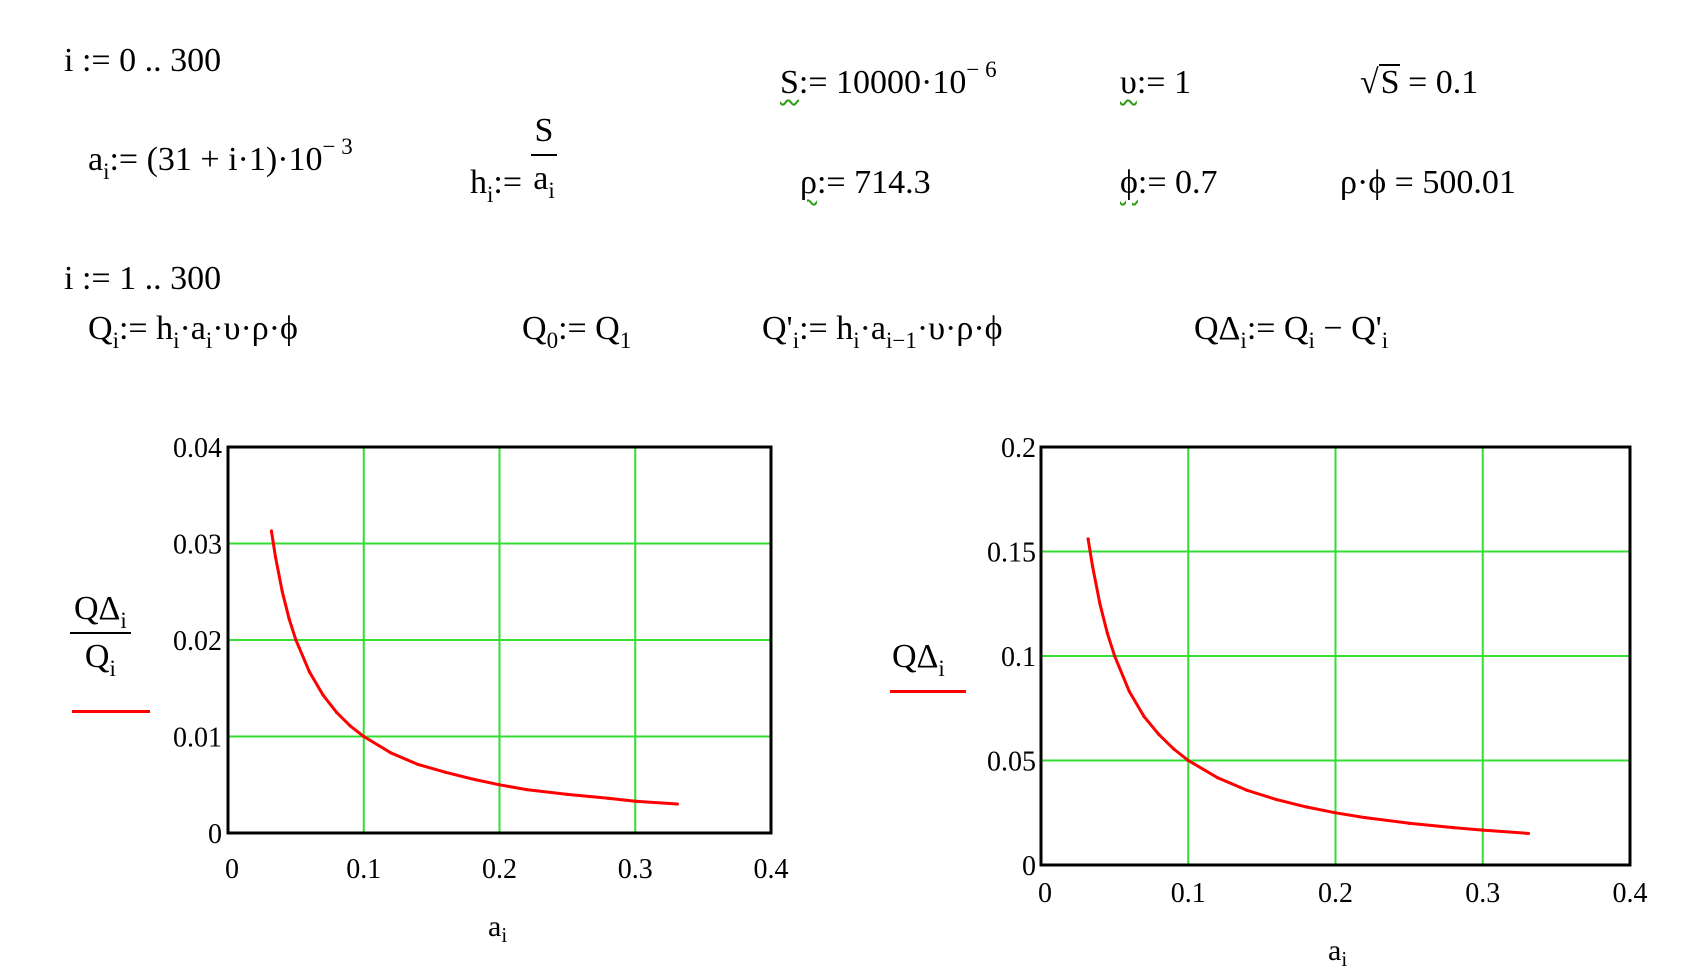 The height and width of the screenshot is (978, 1683). What do you see at coordinates (1428, 182) in the screenshot?
I see `rho-phi-result: ρ·ϕ = 500.01` at bounding box center [1428, 182].